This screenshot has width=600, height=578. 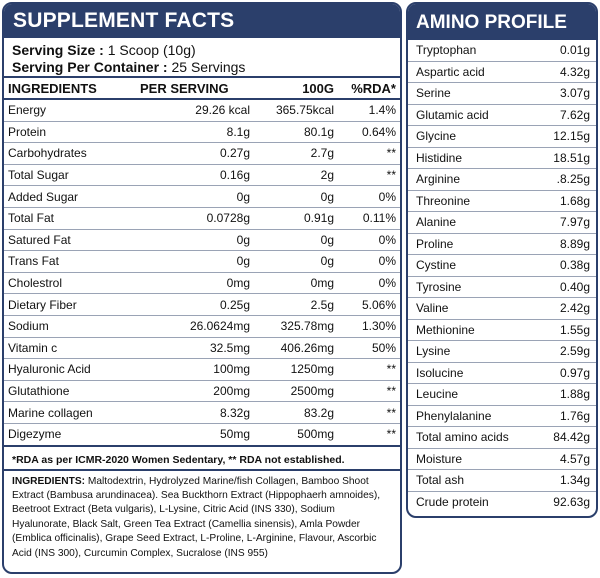 What do you see at coordinates (561, 222) in the screenshot?
I see `amino-value: 7.97g` at bounding box center [561, 222].